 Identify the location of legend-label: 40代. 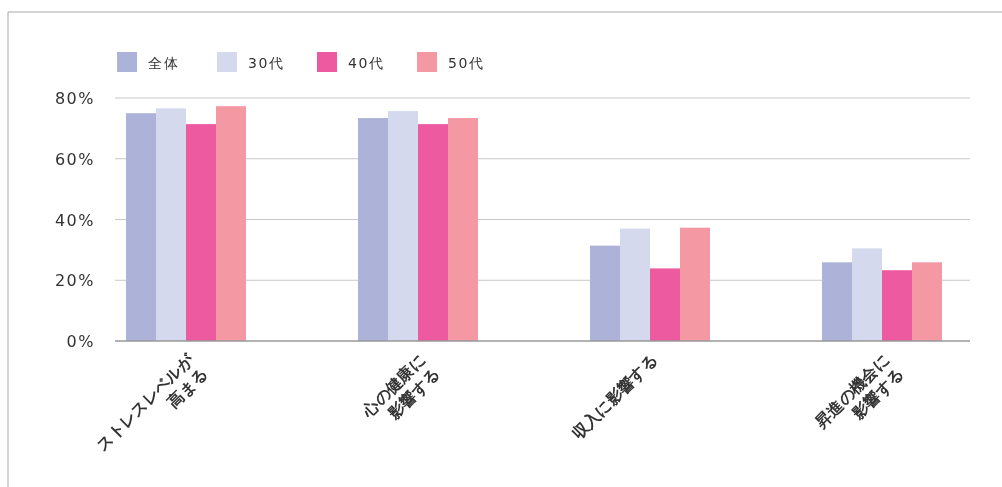
(366, 63).